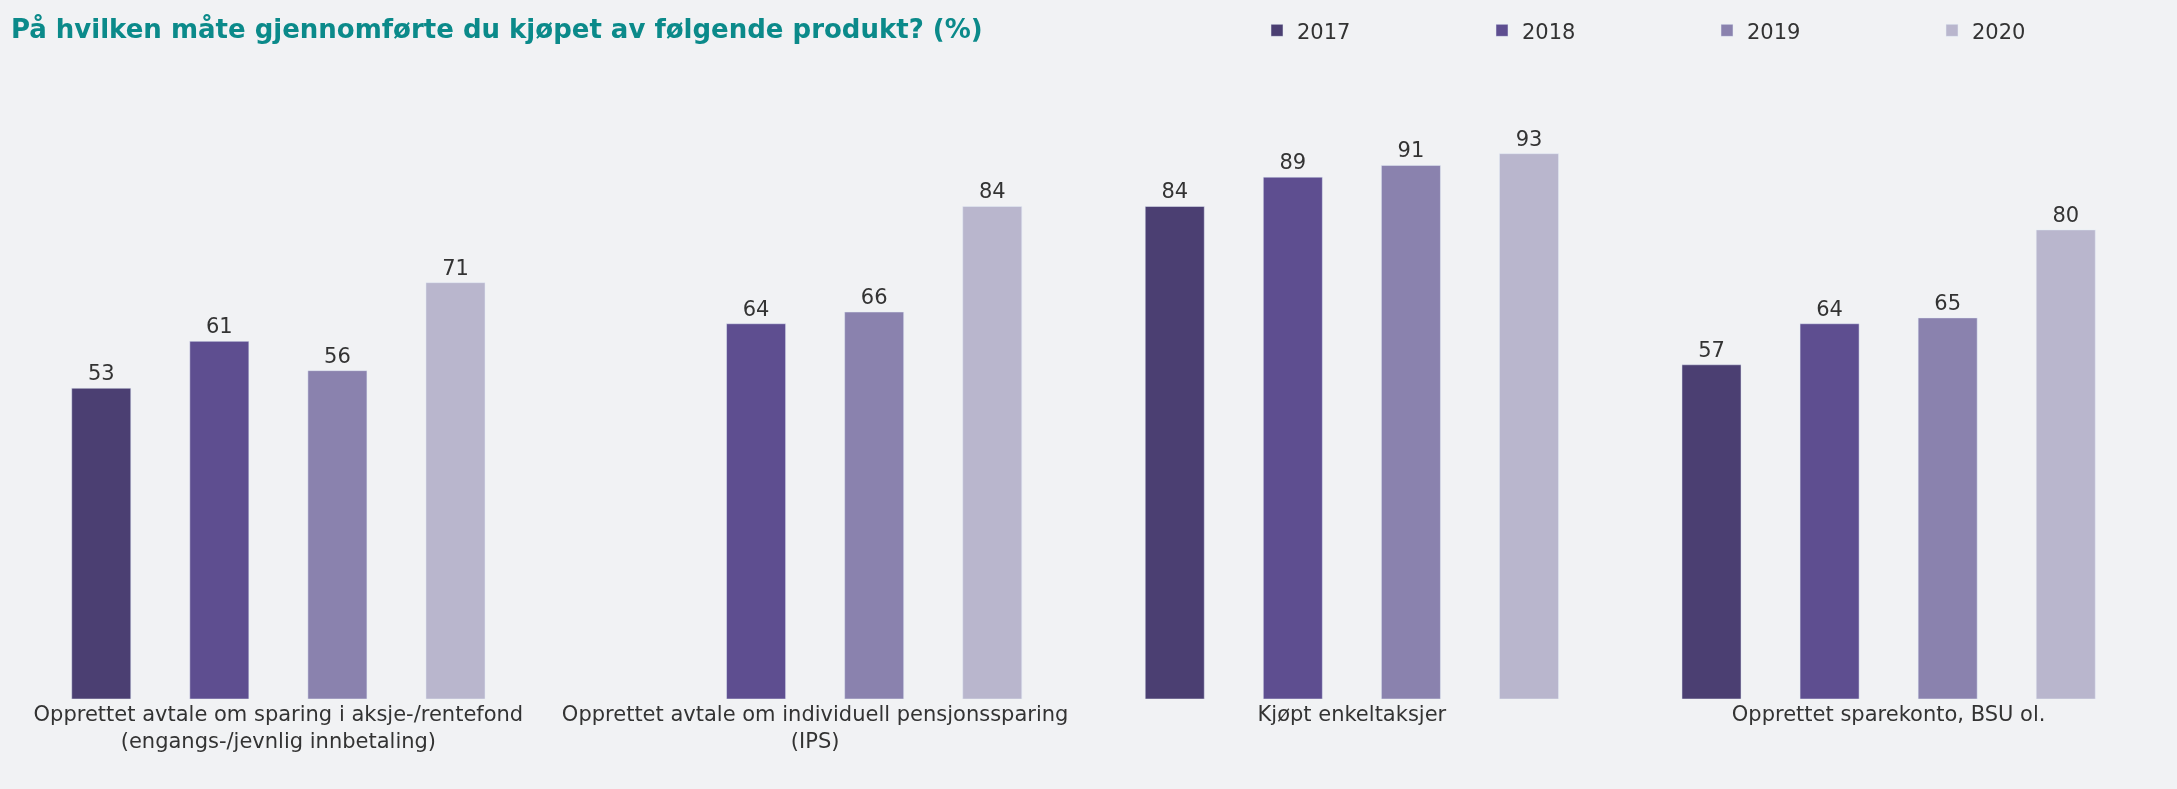 The image size is (2177, 789). I want to click on data-label: 71, so click(455, 267).